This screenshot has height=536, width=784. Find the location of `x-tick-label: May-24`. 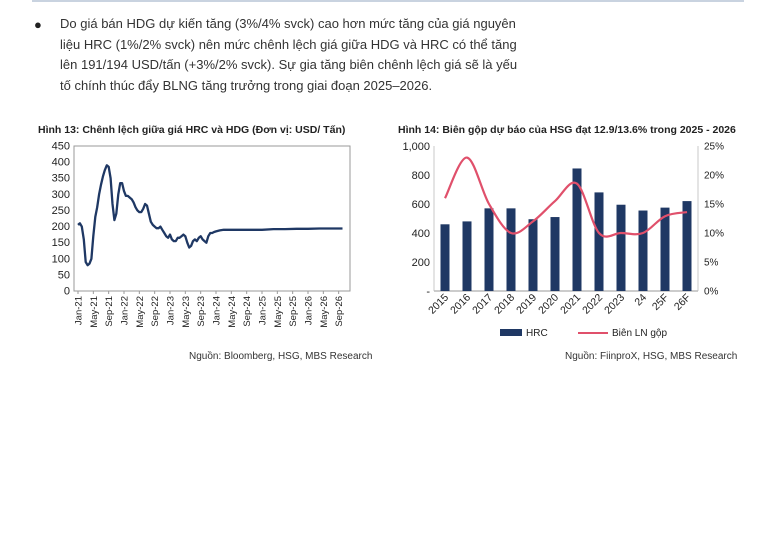

x-tick-label: May-24 is located at coordinates (232, 312).